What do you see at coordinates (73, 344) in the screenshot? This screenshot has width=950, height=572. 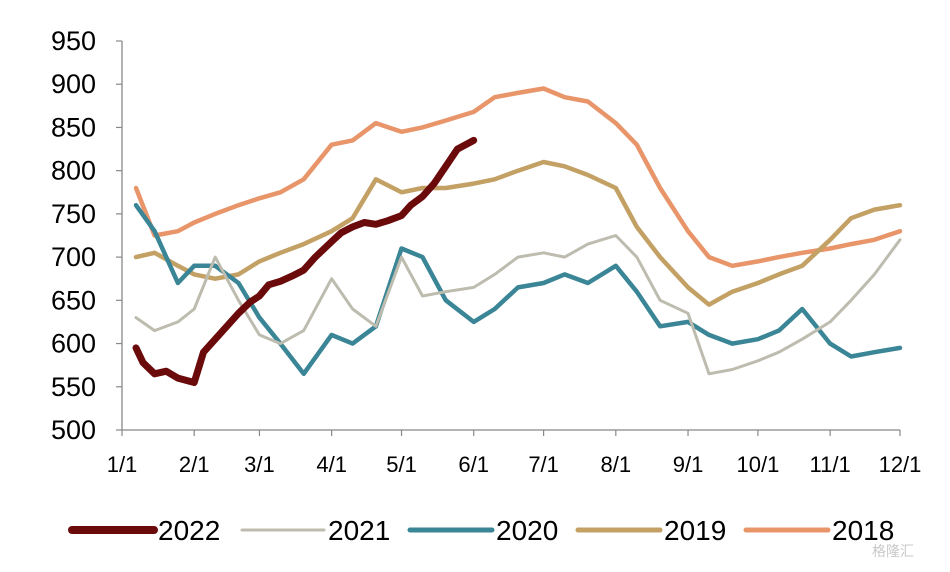 I see `y-tick-label: 600` at bounding box center [73, 344].